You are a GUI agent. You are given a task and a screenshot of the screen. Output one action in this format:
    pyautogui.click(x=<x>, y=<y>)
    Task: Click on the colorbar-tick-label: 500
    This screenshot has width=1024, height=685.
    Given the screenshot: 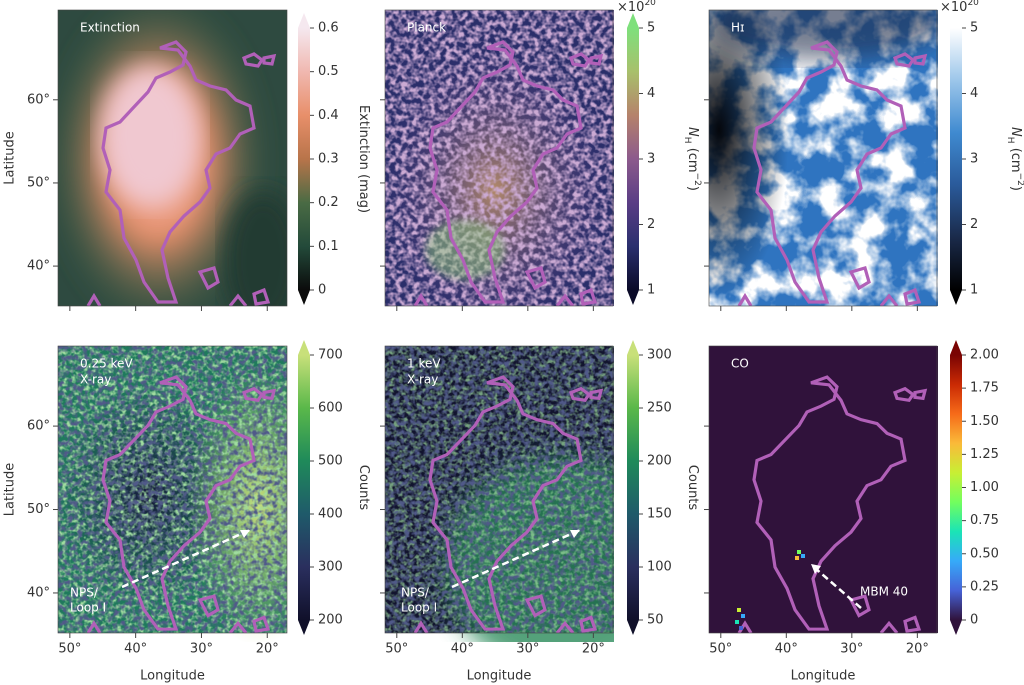 What is the action you would take?
    pyautogui.click(x=330, y=461)
    